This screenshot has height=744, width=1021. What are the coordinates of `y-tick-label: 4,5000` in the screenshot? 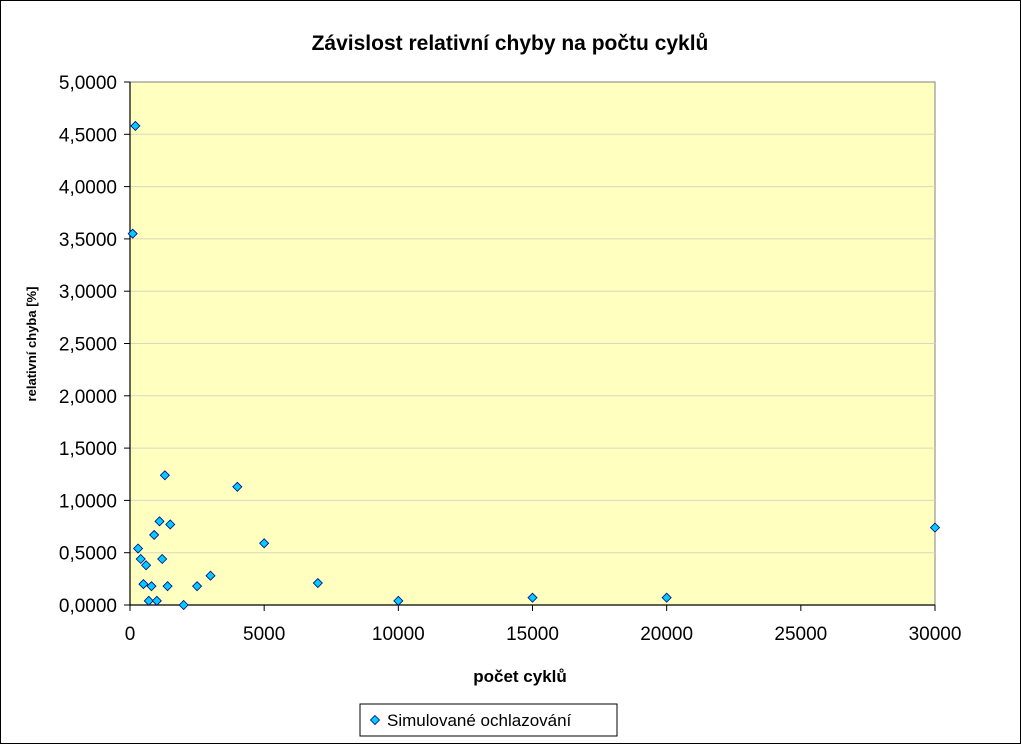 It's located at (88, 135).